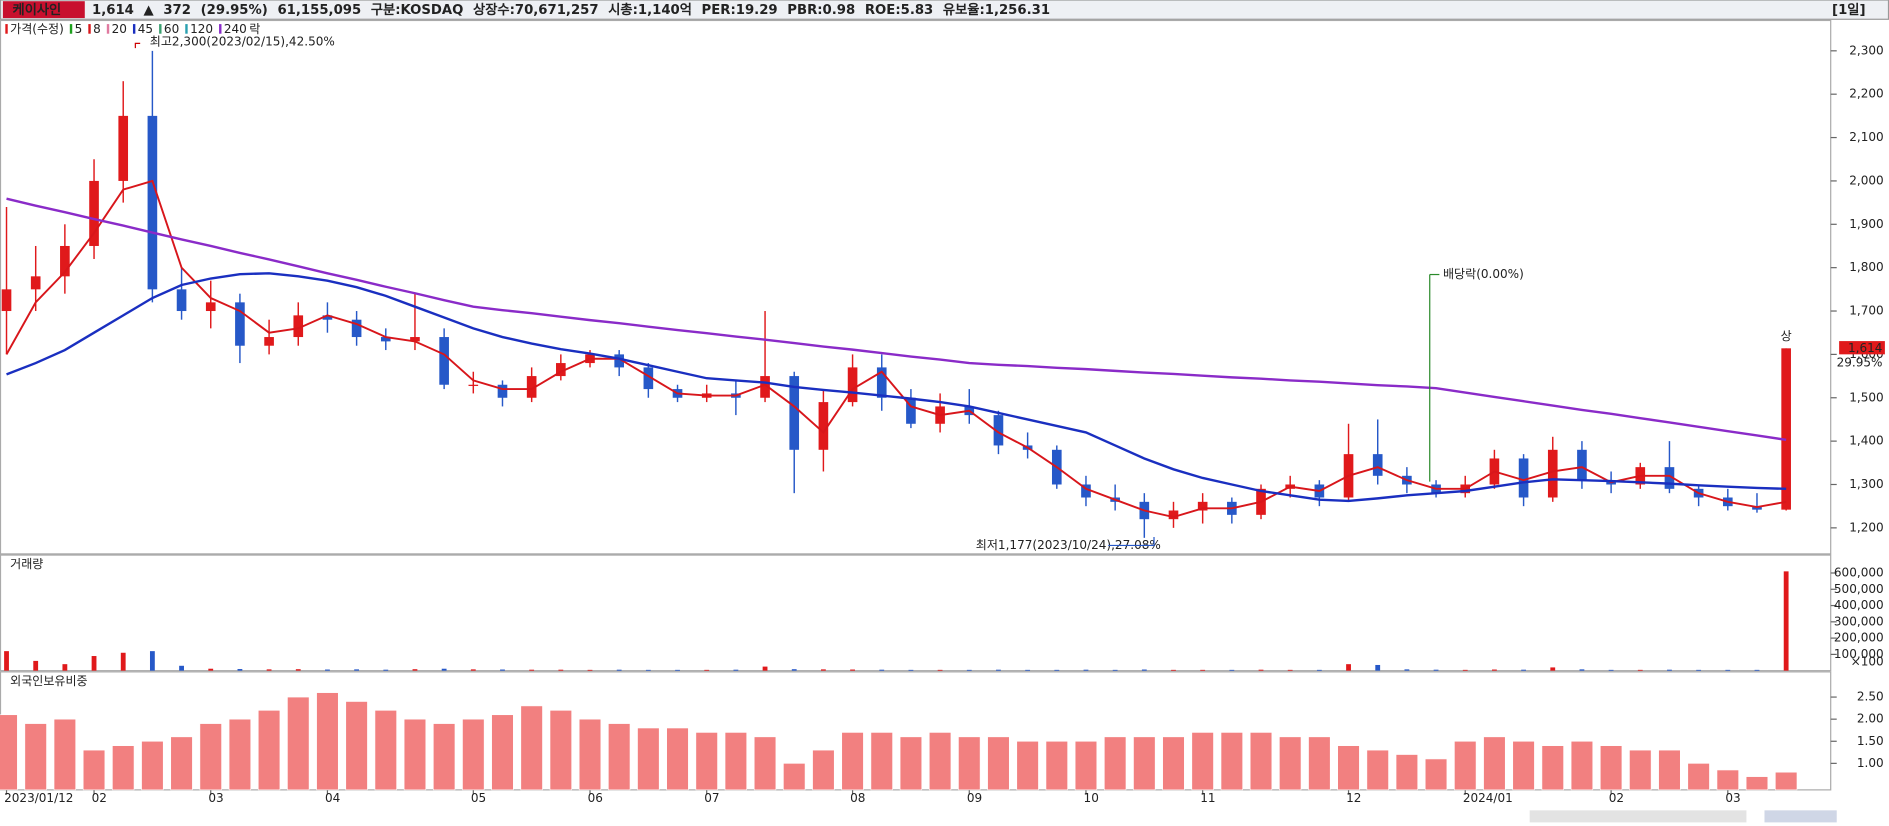 This screenshot has height=826, width=1889. Describe the element at coordinates (1867, 662) in the screenshot. I see `unit-label: ×100` at that location.